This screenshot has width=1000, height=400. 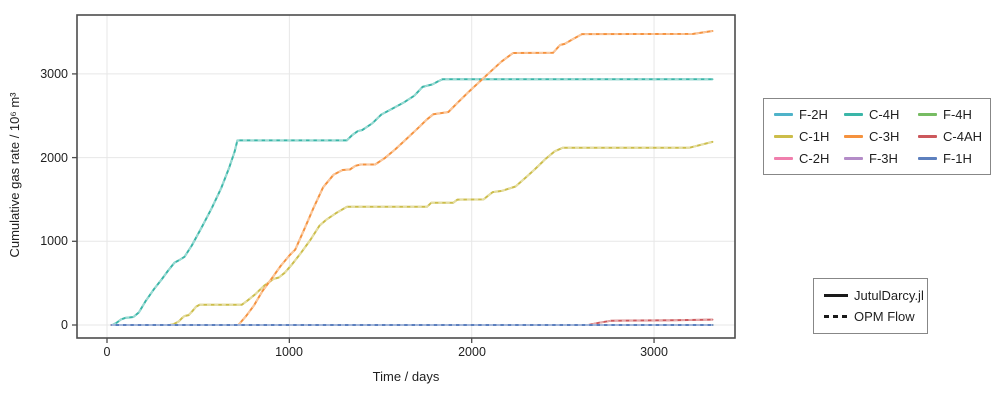 I want to click on legend-entry: OPM Flow, so click(x=870, y=316).